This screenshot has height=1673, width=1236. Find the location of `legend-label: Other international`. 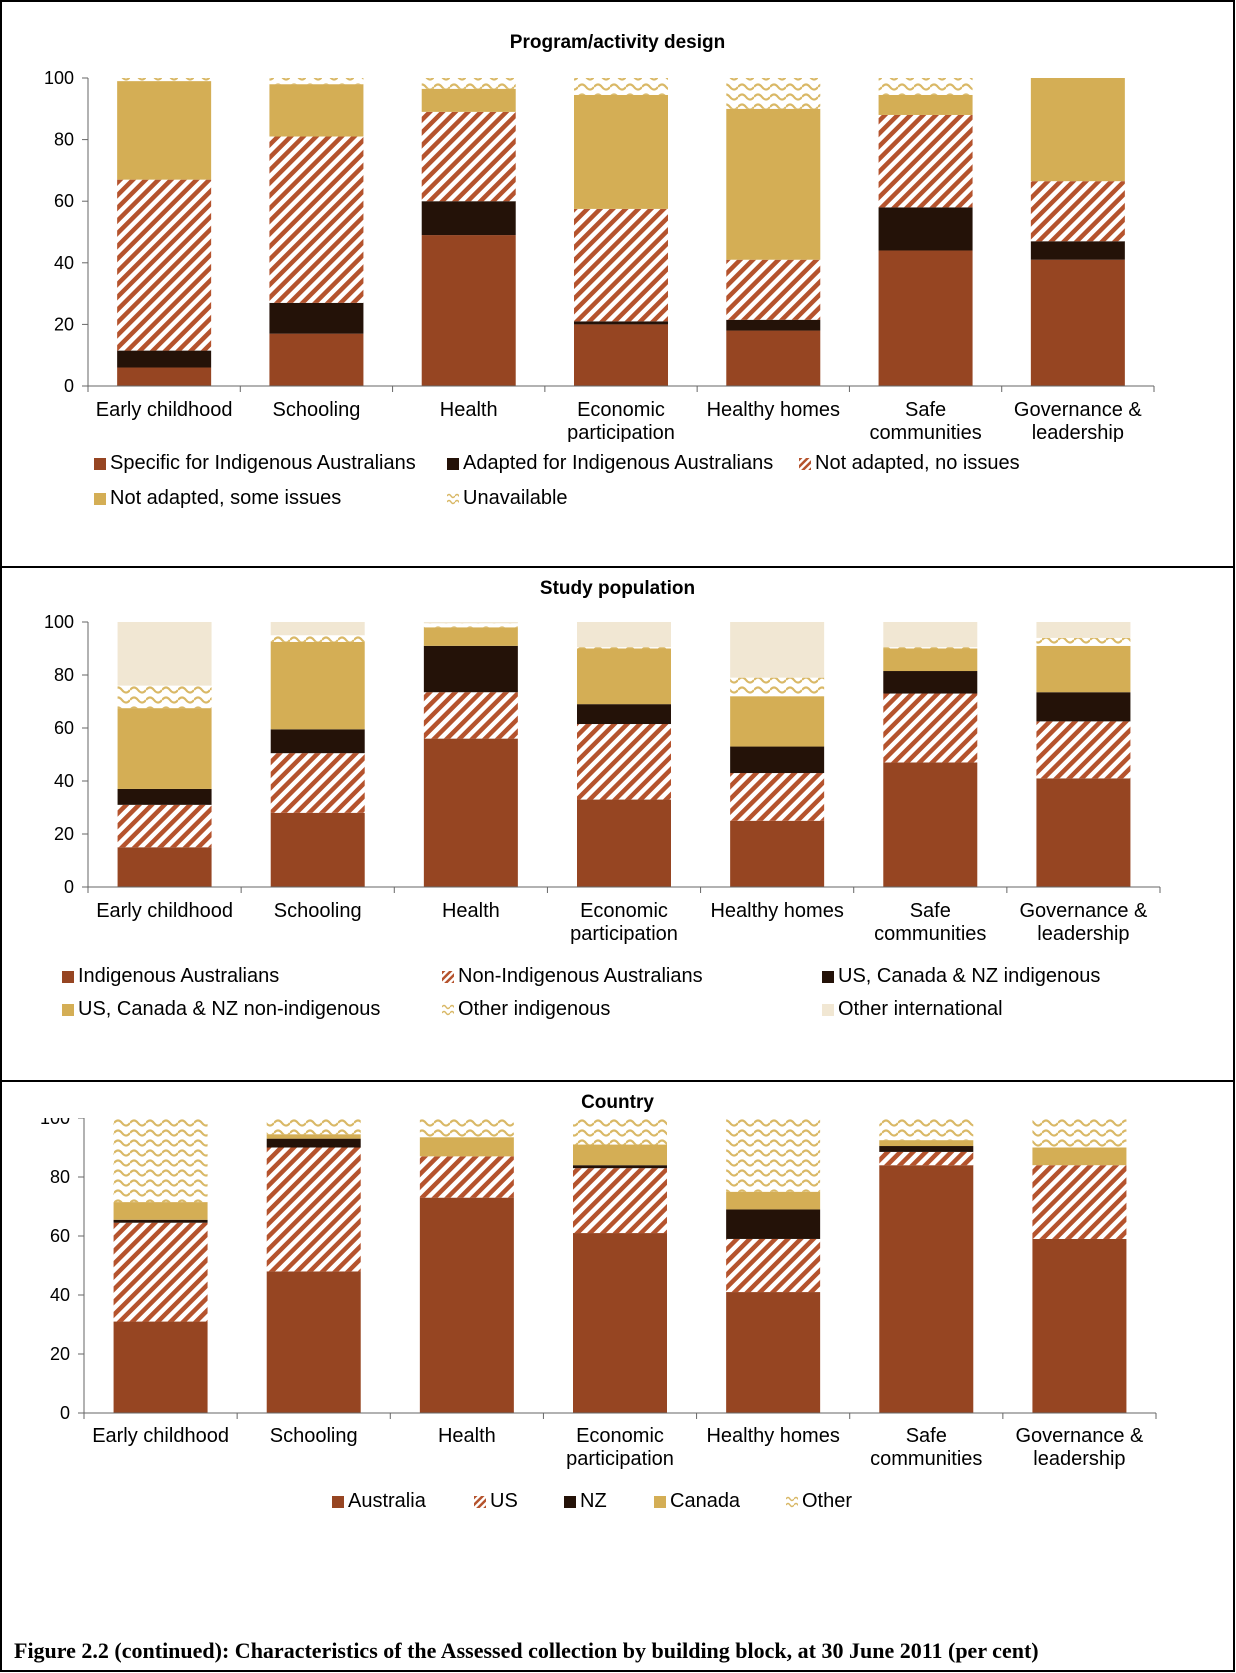

legend-label: Other international is located at coordinates (920, 1009).